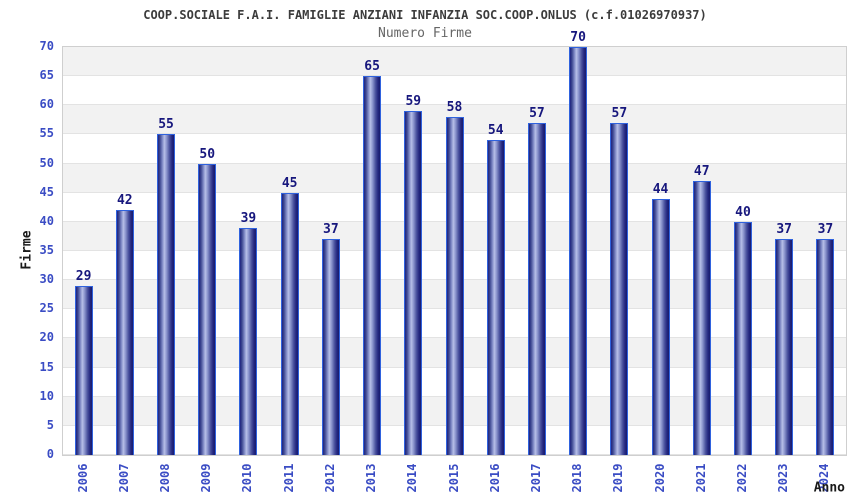 The height and width of the screenshot is (500, 850). Describe the element at coordinates (247, 478) in the screenshot. I see `x-tick-label-2010: 2010` at that location.